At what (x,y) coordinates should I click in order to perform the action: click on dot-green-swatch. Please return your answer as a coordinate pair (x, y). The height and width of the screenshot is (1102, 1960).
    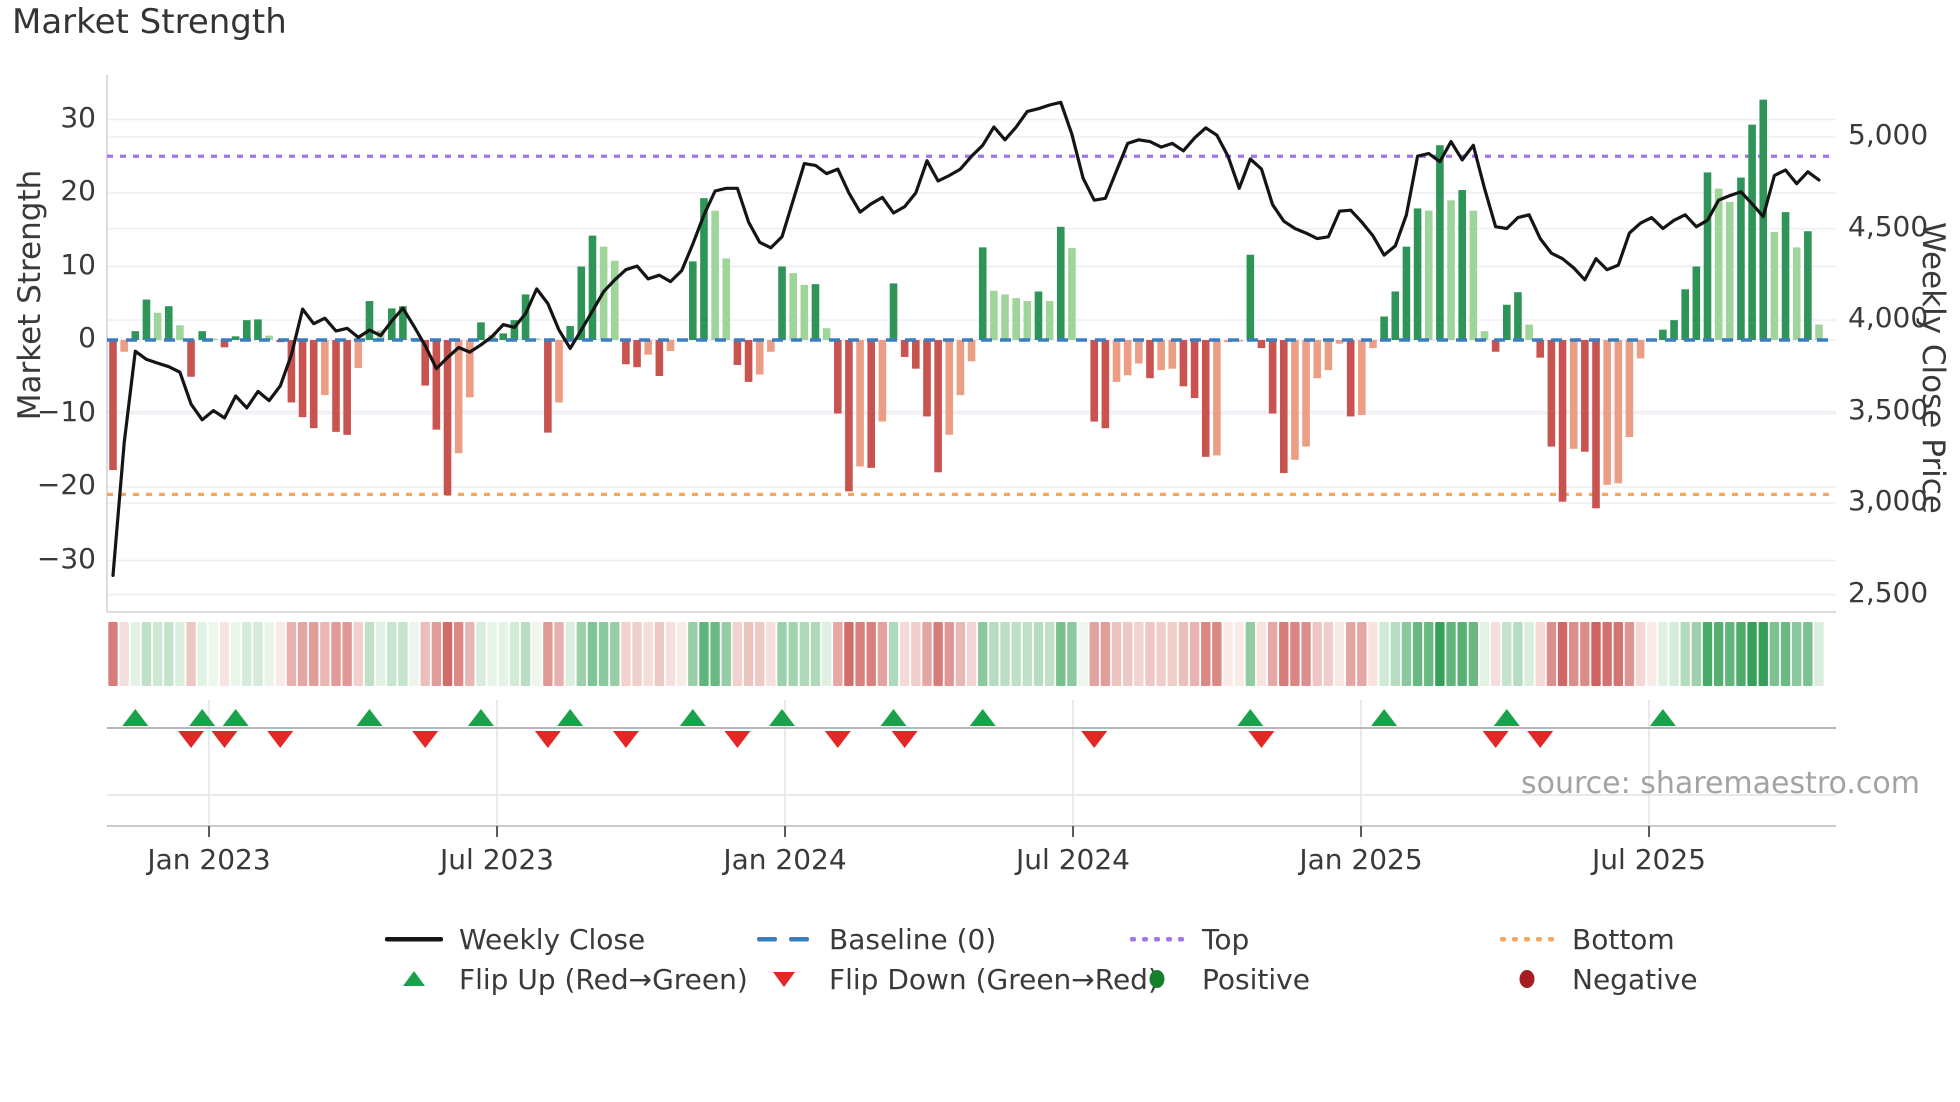
    Looking at the image, I should click on (1157, 979).